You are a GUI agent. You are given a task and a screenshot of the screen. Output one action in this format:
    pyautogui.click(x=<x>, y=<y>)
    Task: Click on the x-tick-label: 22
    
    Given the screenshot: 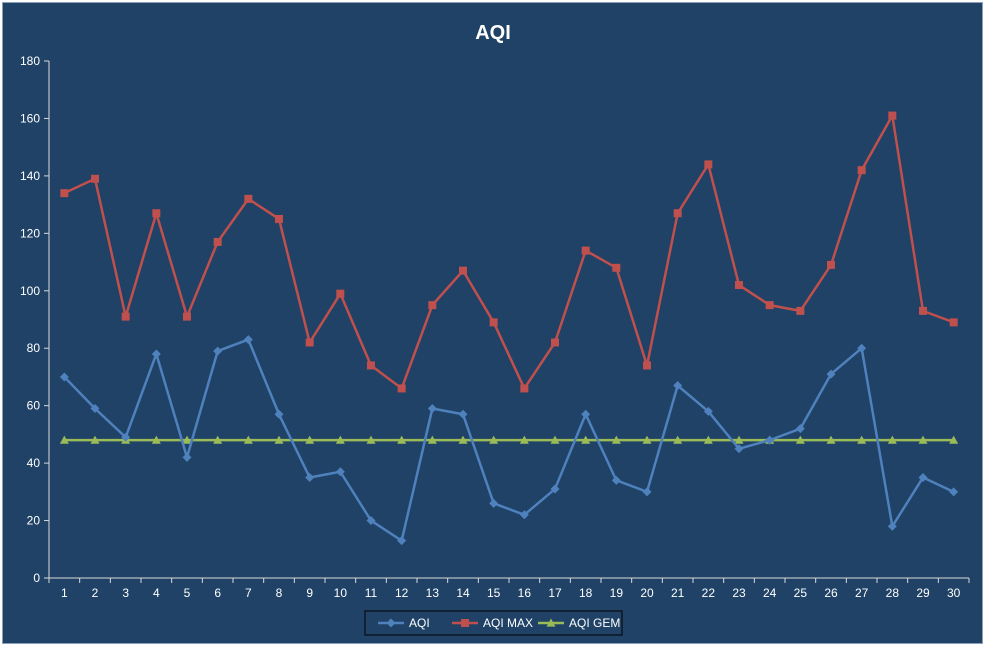 What is the action you would take?
    pyautogui.click(x=709, y=593)
    